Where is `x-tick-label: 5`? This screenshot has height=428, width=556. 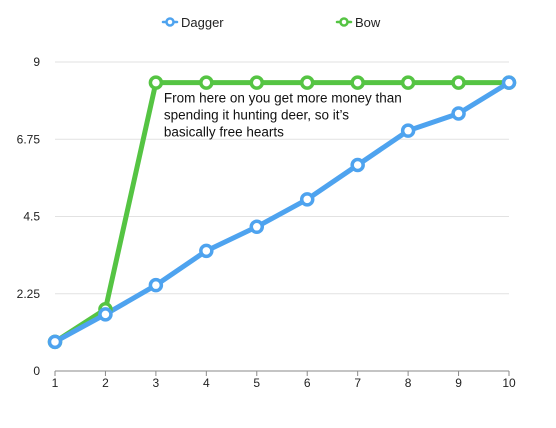 x-tick-label: 5 is located at coordinates (256, 383).